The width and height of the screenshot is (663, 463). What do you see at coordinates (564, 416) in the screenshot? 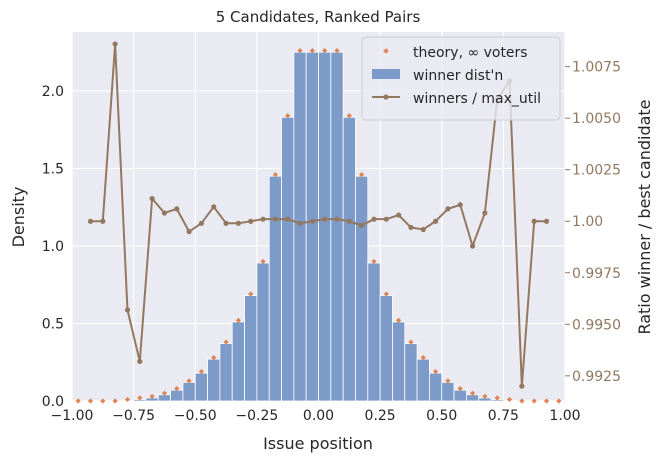
I see `x-tick-label: 1.00` at bounding box center [564, 416].